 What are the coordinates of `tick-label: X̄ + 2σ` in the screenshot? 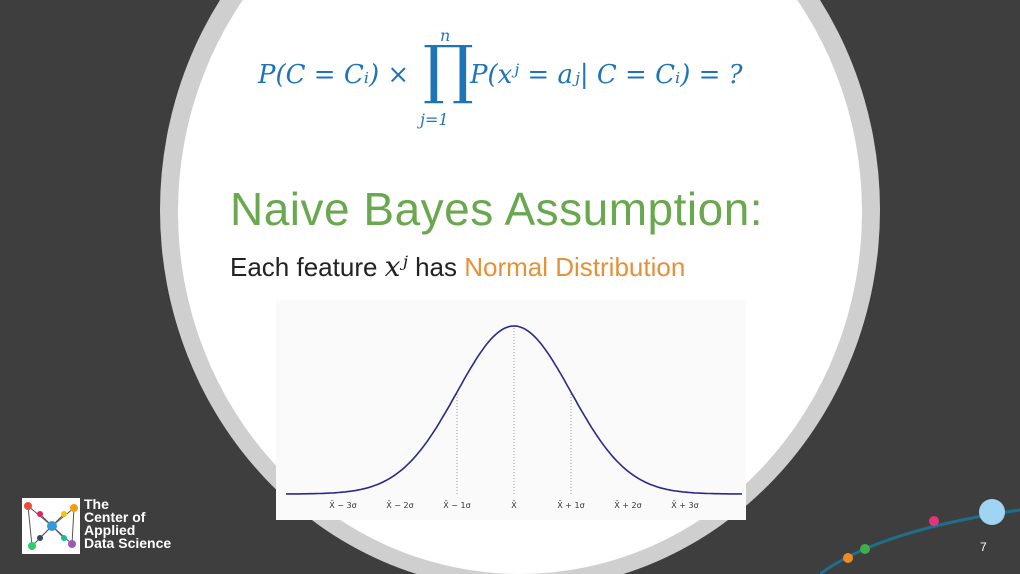 It's located at (627, 505).